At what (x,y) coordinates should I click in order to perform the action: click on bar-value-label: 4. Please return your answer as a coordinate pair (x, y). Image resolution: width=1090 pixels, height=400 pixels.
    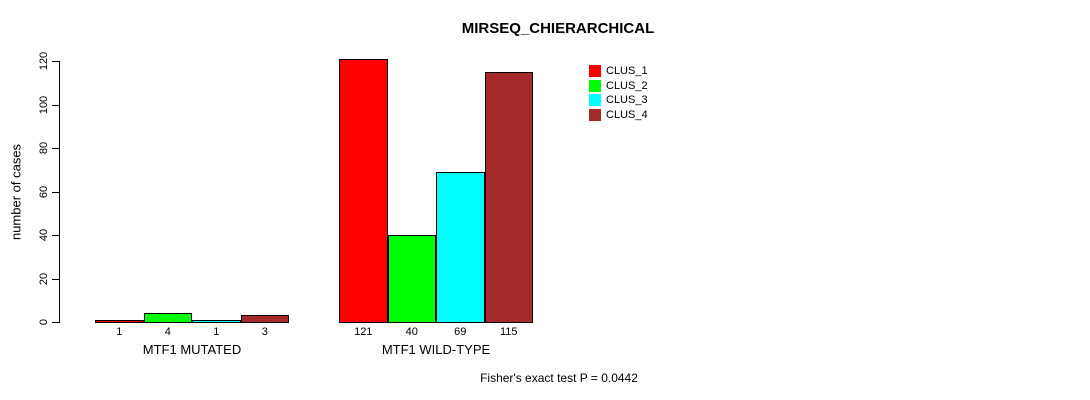
    Looking at the image, I should click on (167, 332).